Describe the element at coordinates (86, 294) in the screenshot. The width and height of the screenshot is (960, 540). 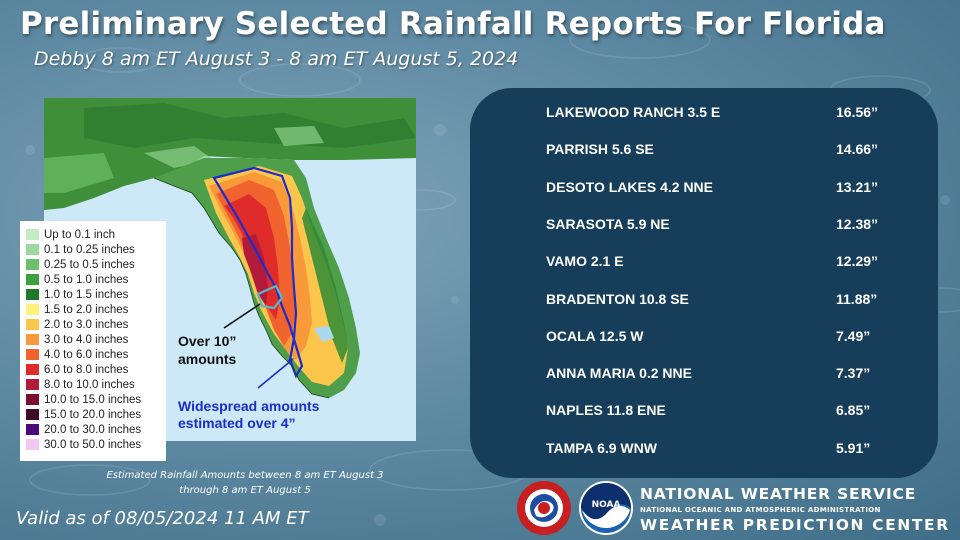
I see `legend-label: 1.0 to 1.5 inches` at that location.